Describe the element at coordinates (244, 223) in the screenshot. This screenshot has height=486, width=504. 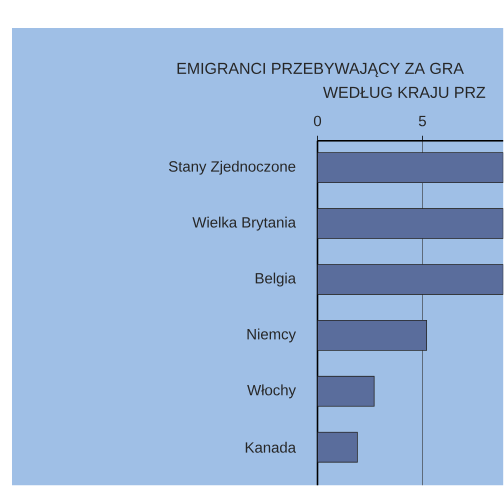
I see `y-tick-label: Wielka Brytania` at that location.